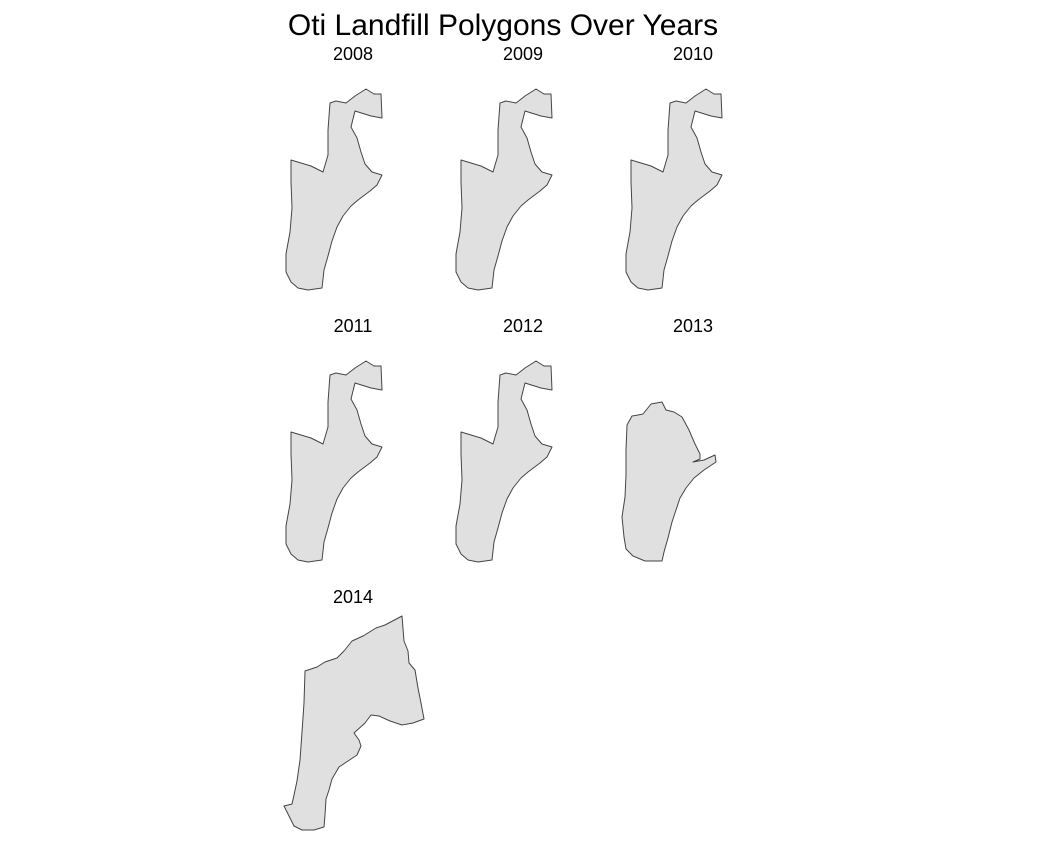 The height and width of the screenshot is (845, 1047). Describe the element at coordinates (353, 54) in the screenshot. I see `panel-year-label: 2008` at that location.